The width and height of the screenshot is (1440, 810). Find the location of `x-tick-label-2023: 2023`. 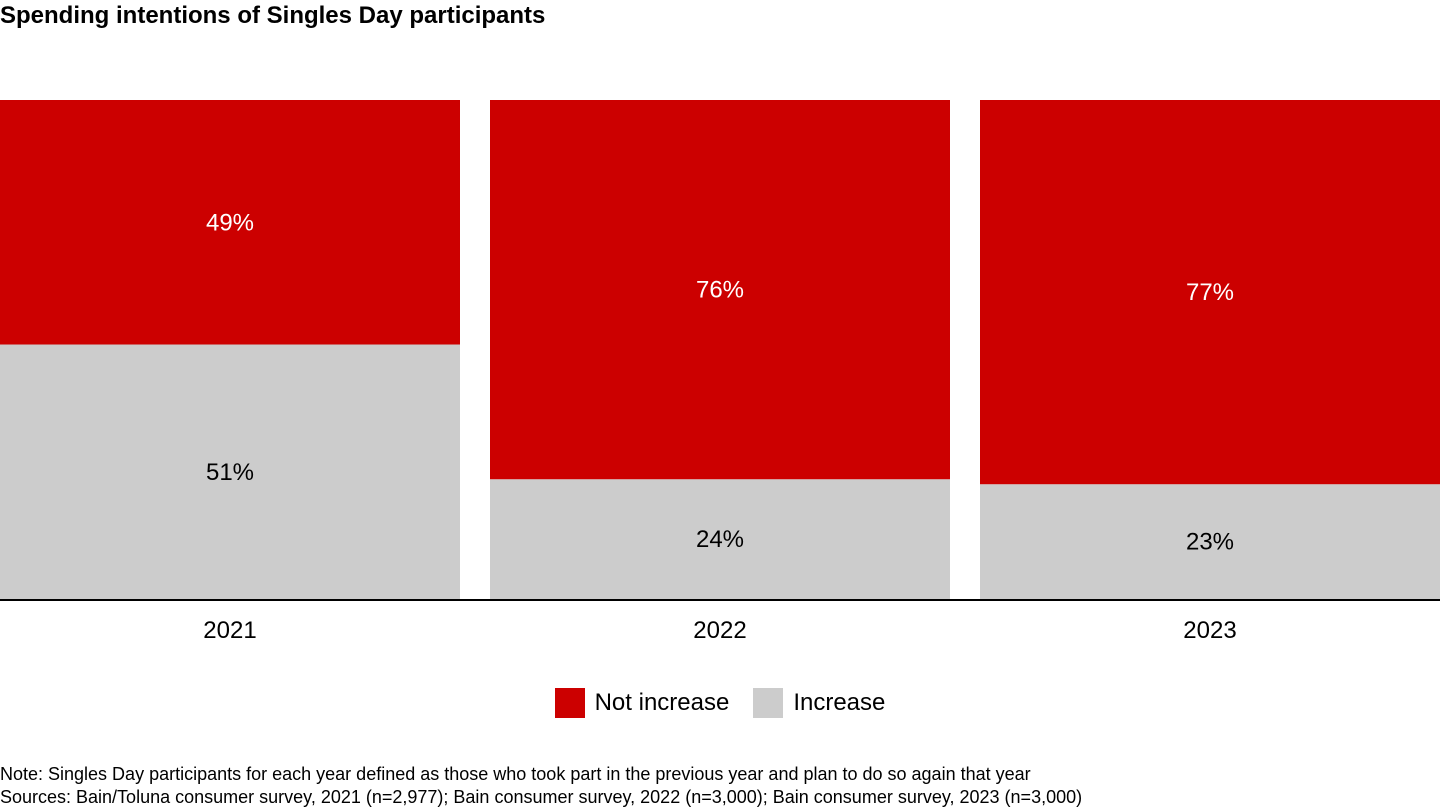

x-tick-label-2023: 2023 is located at coordinates (1209, 630).